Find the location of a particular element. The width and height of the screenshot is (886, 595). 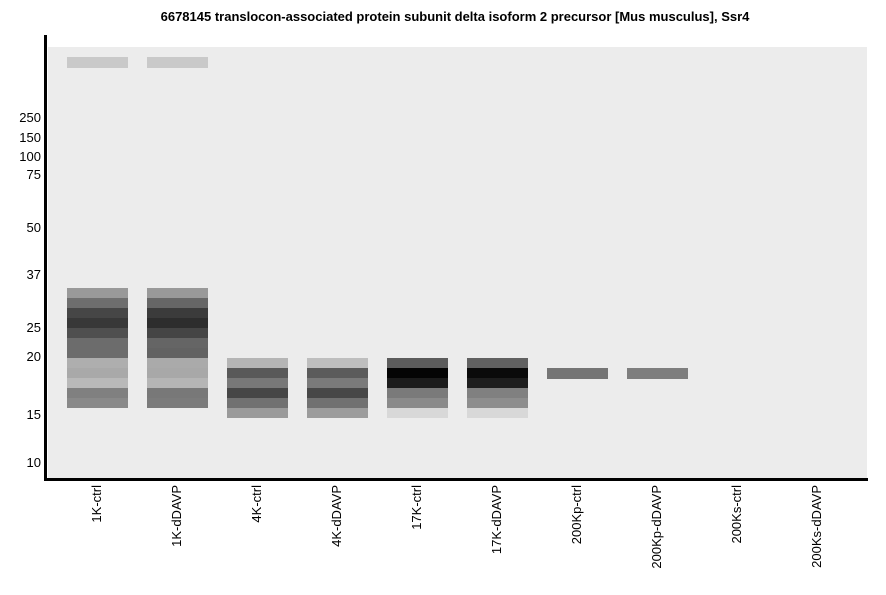

lane-label-17K-ctrl: 17K-ctrl is located at coordinates (416, 507).